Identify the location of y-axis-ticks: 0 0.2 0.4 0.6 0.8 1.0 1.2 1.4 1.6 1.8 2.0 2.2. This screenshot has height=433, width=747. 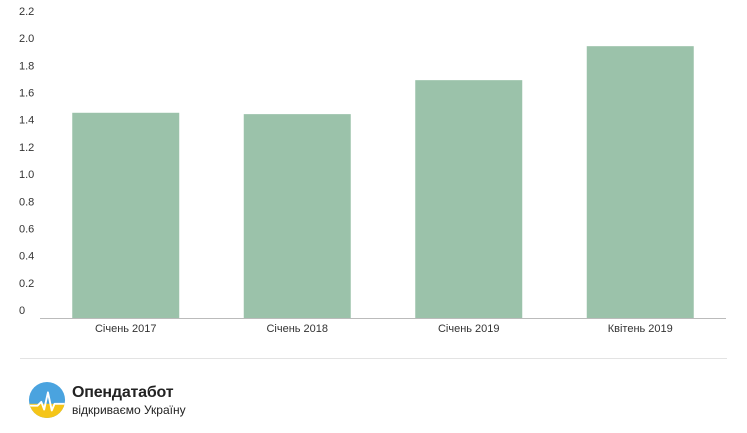
(26, 161).